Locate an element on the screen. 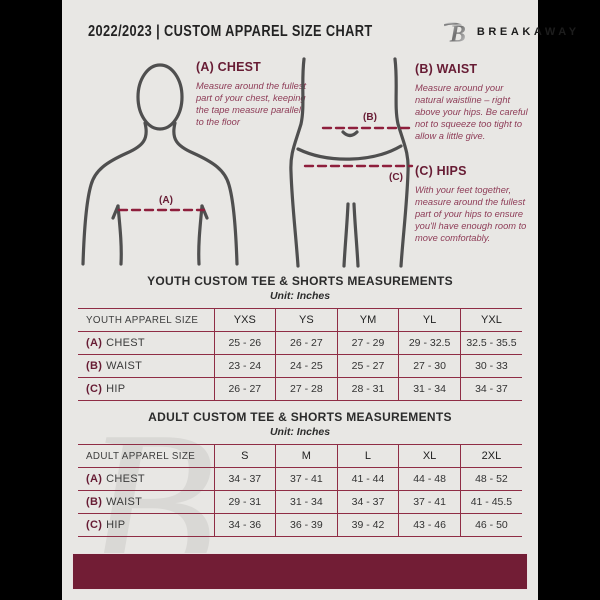 The width and height of the screenshot is (600, 600). left-shoulder-arm-outline is located at coordinates (114, 193).